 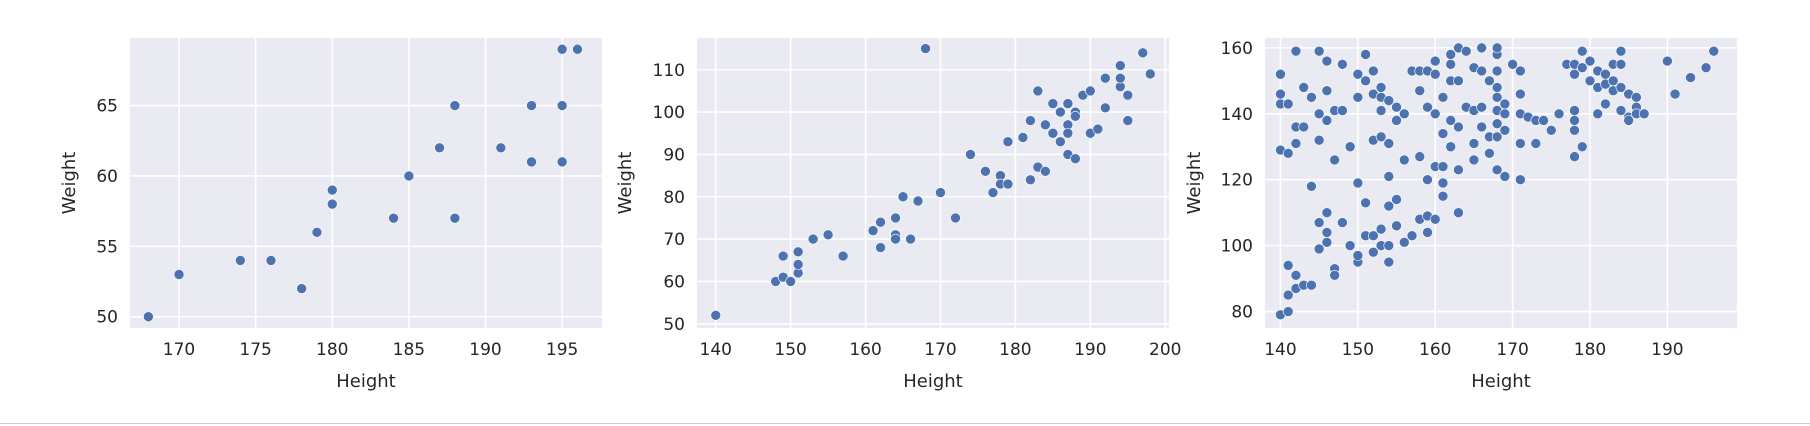 What do you see at coordinates (255, 350) in the screenshot?
I see `x-tick-label: 175` at bounding box center [255, 350].